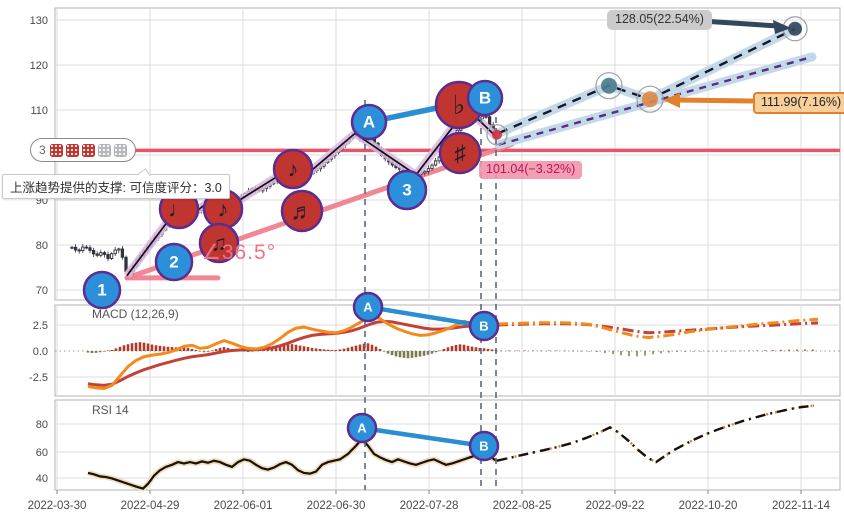 This screenshot has width=844, height=520. What do you see at coordinates (40, 326) in the screenshot?
I see `y-axis-tick-label: 2.5` at bounding box center [40, 326].